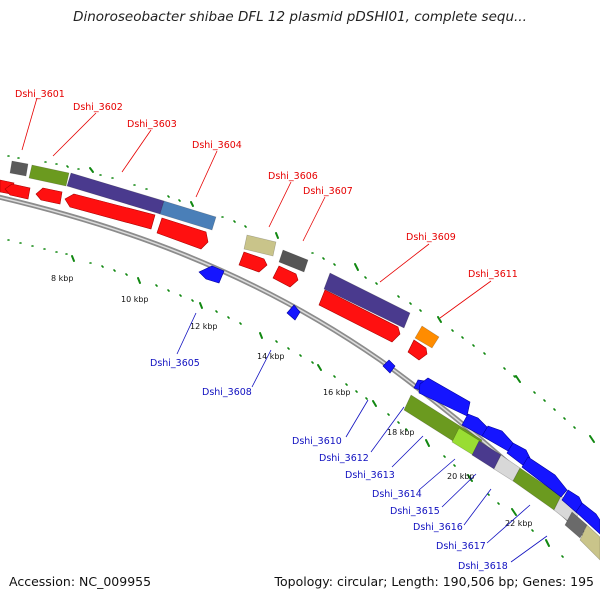 The width and height of the screenshot is (600, 600). What do you see at coordinates (493, 274) in the screenshot?
I see `gene-label-dshi-3611: Dshi_3611` at bounding box center [493, 274].